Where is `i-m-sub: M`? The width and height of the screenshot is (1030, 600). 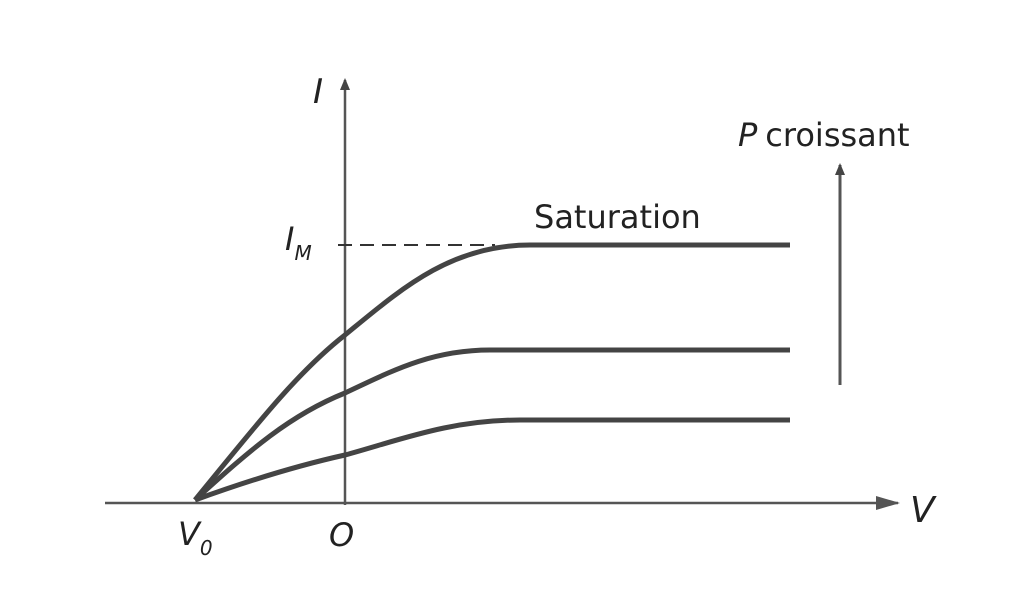
i-m-sub: M is located at coordinates (302, 253).